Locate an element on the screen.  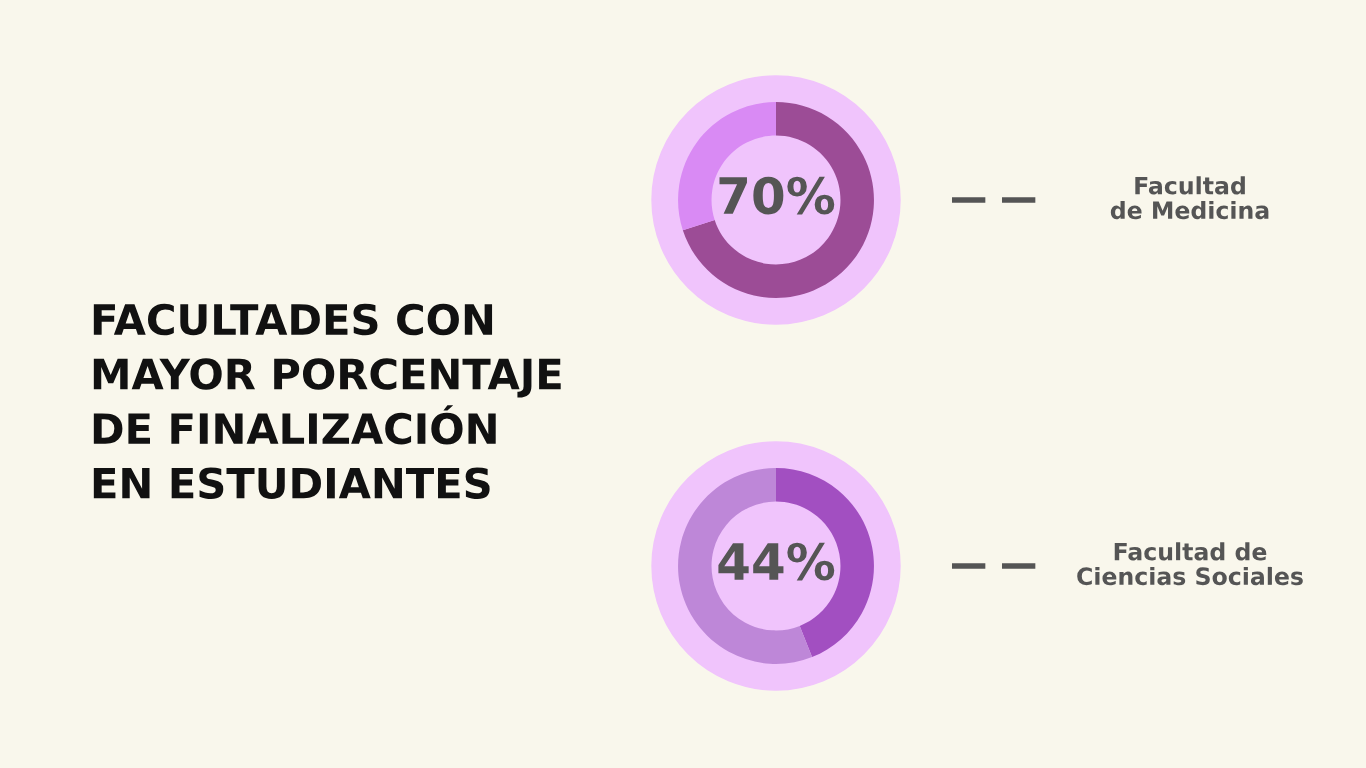
donut-slice is located at coordinates (778, 200).